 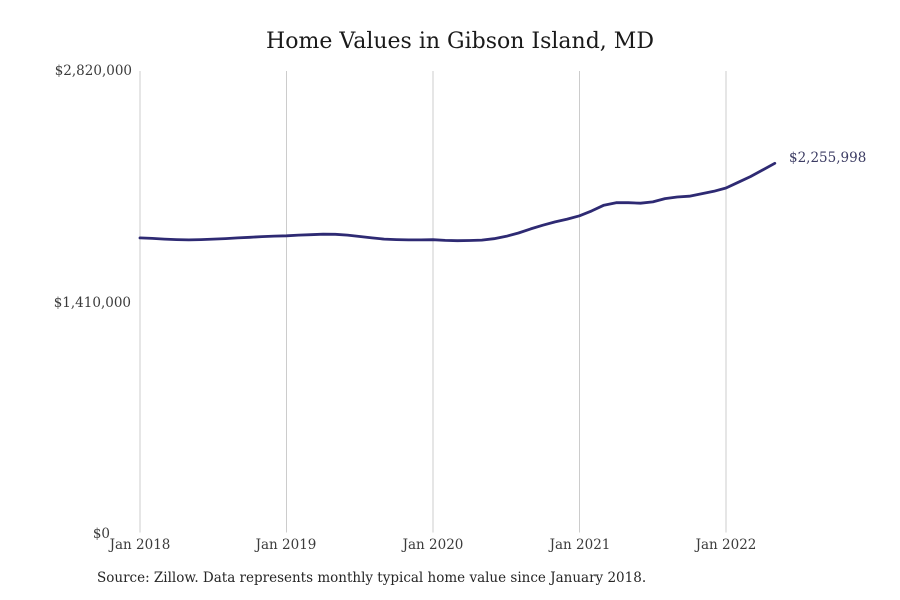 What do you see at coordinates (92, 303) in the screenshot?
I see `y-axis-tick-mid: $1,410,000` at bounding box center [92, 303].